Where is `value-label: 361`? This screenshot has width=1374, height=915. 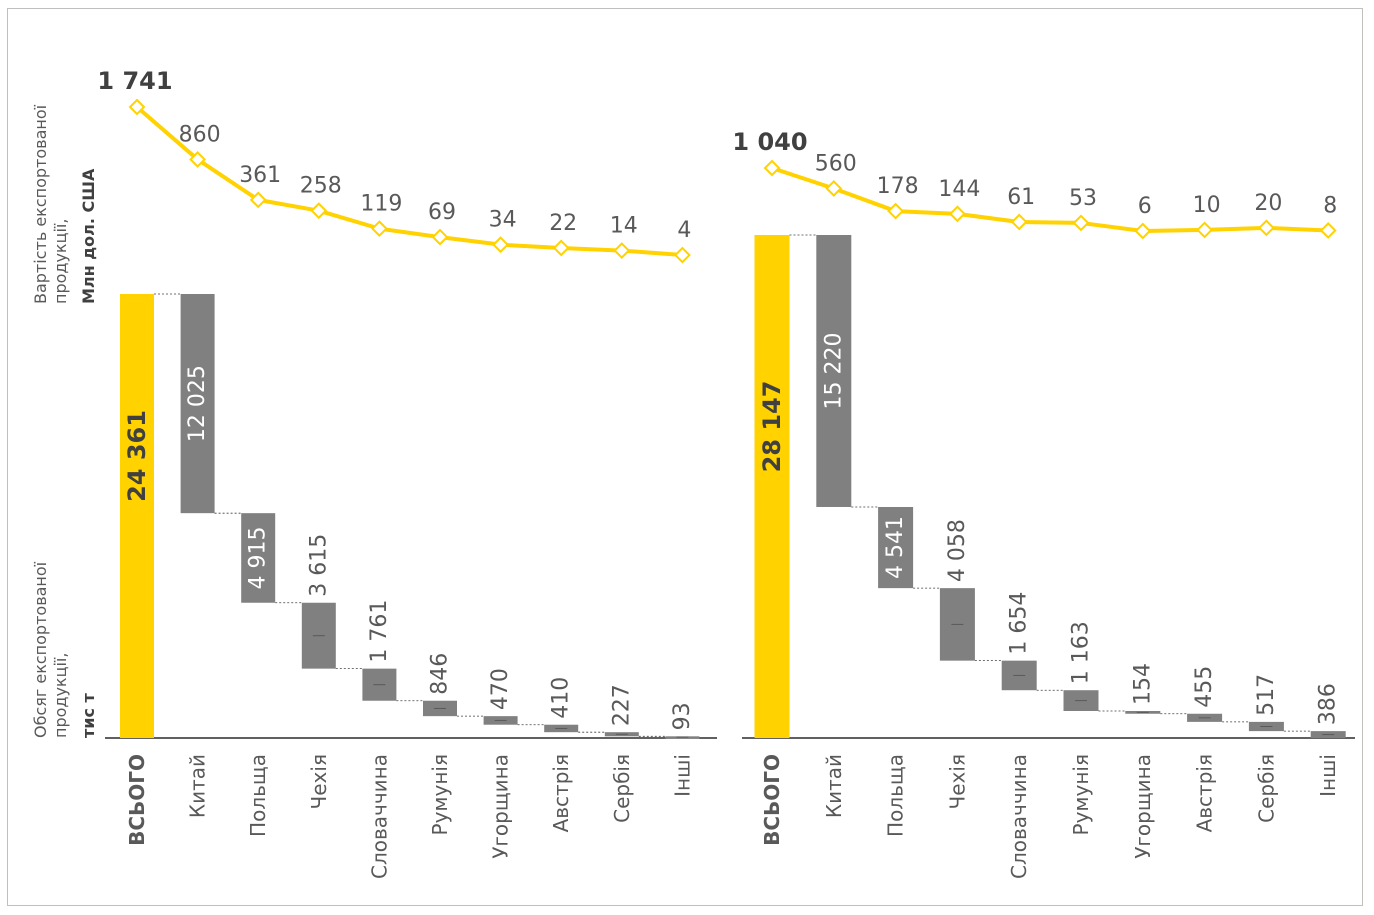
value-label: 361 is located at coordinates (260, 175).